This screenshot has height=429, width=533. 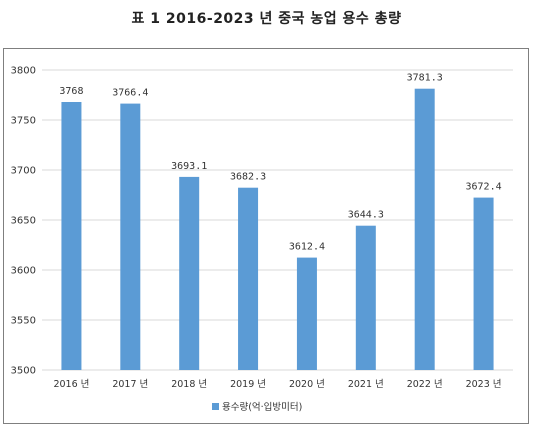 I want to click on x-tick-label: 2019 년, so click(x=248, y=384).